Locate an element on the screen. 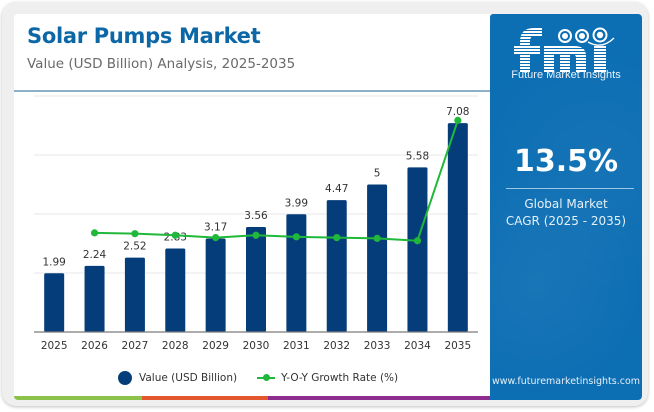 This screenshot has height=412, width=654. bar-2028 is located at coordinates (175, 290).